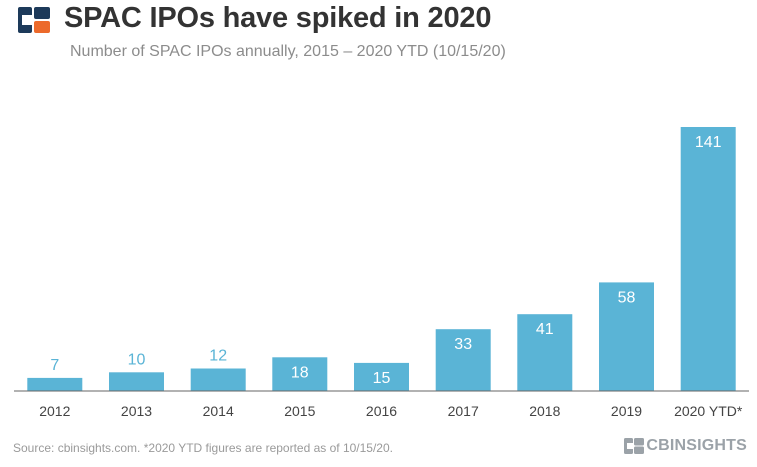 Image resolution: width=757 pixels, height=467 pixels. I want to click on bar-2019, so click(626, 336).